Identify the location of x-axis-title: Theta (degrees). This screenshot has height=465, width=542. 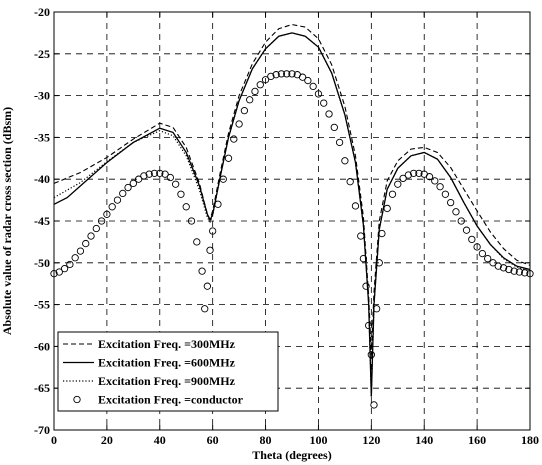
(291, 455).